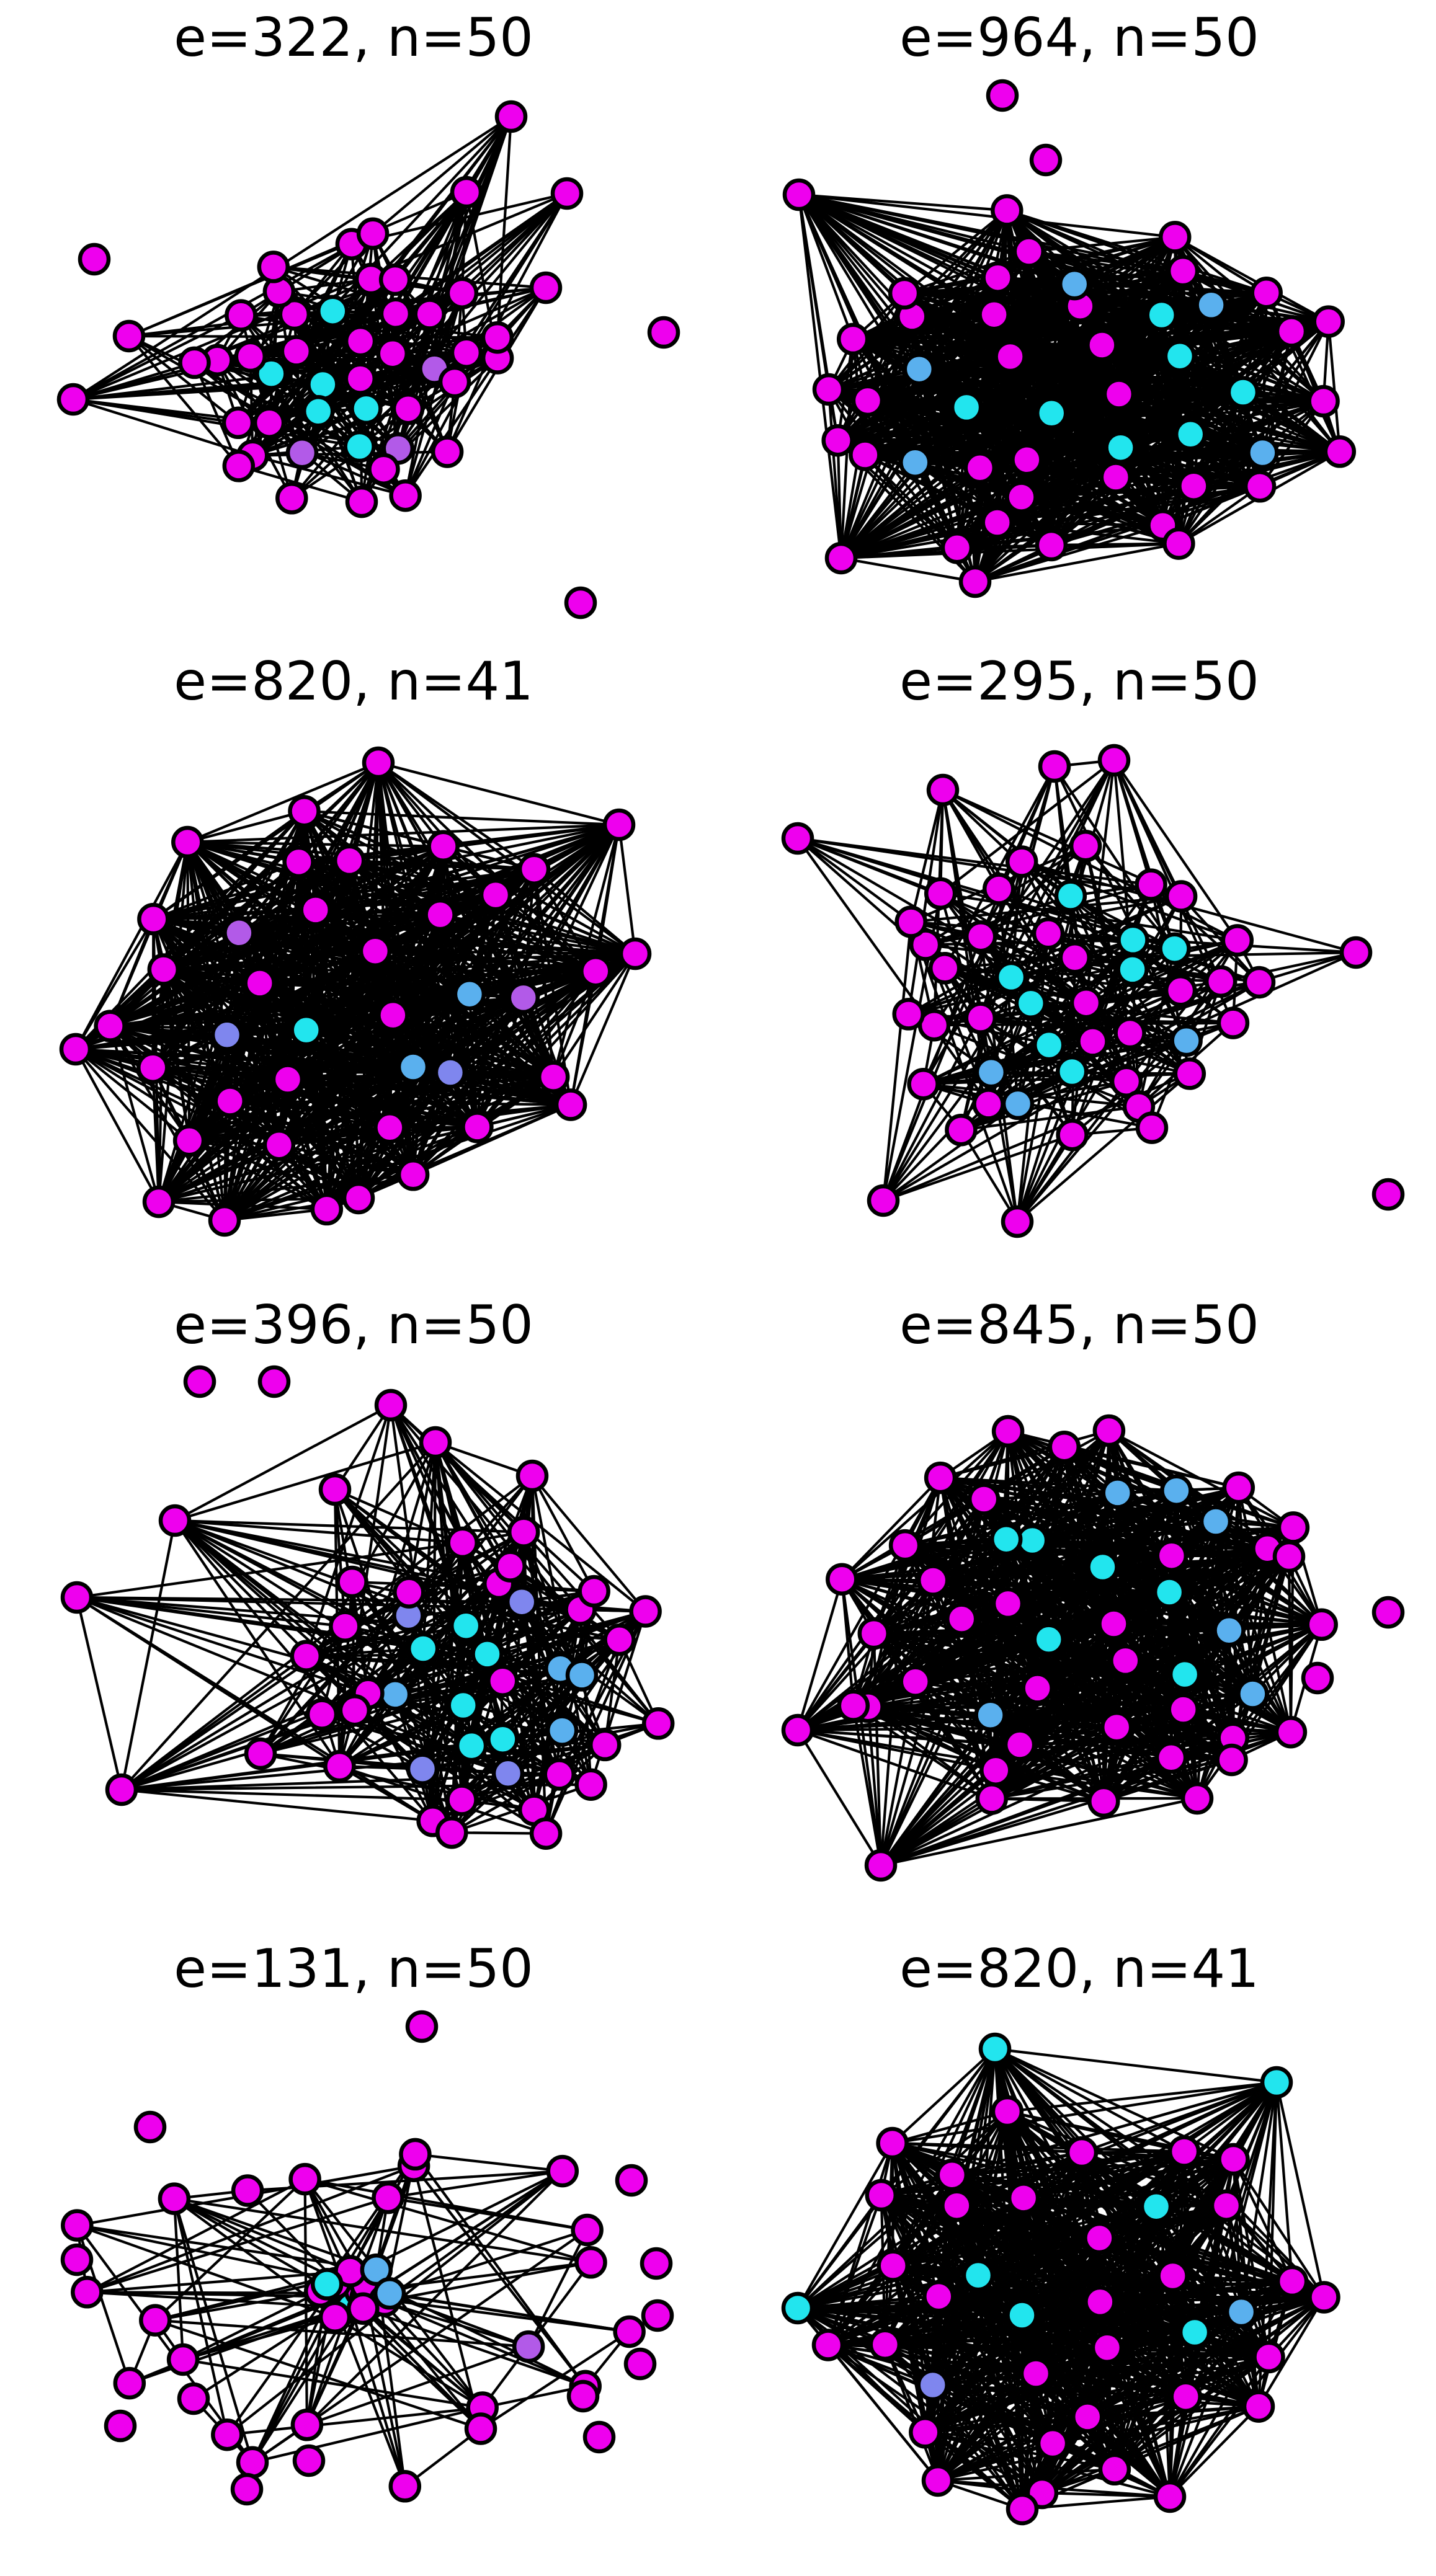  What do you see at coordinates (354, 1325) in the screenshot?
I see `panel-title-5: e=396, n=50` at bounding box center [354, 1325].